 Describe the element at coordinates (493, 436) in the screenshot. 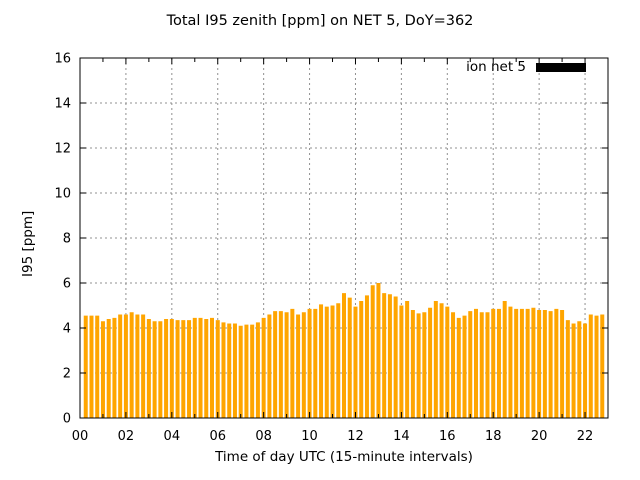

I see `x-tick-label: 18` at that location.